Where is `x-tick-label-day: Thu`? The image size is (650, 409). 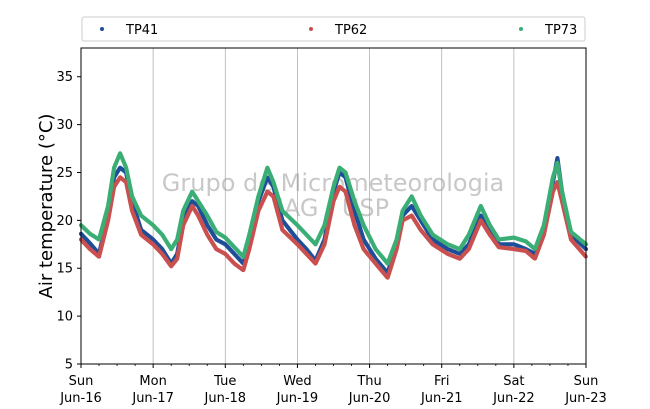
x-tick-label-day: Thu is located at coordinates (368, 381).